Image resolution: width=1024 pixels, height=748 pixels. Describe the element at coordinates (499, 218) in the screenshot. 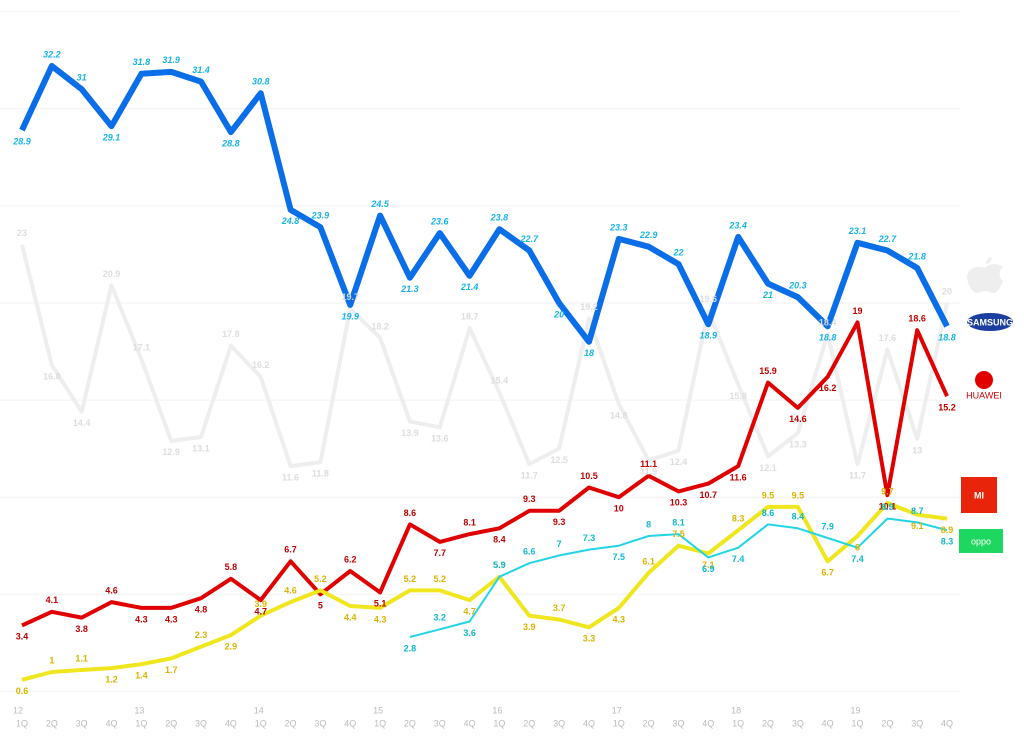

I see `data-label: 23.8` at that location.